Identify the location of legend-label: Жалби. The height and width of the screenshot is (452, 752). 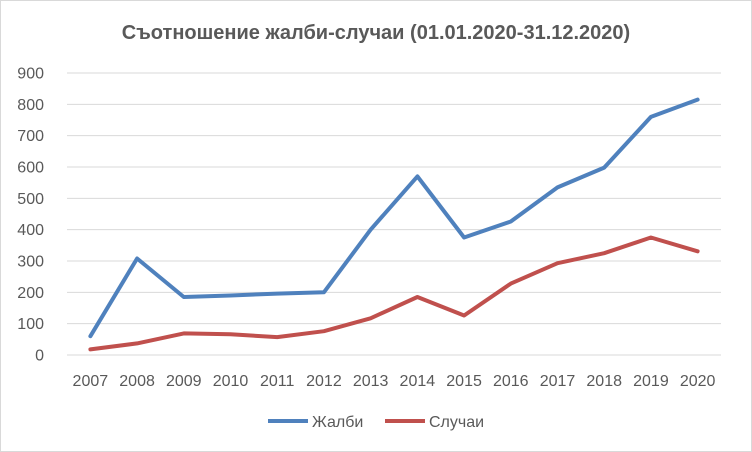
(337, 422).